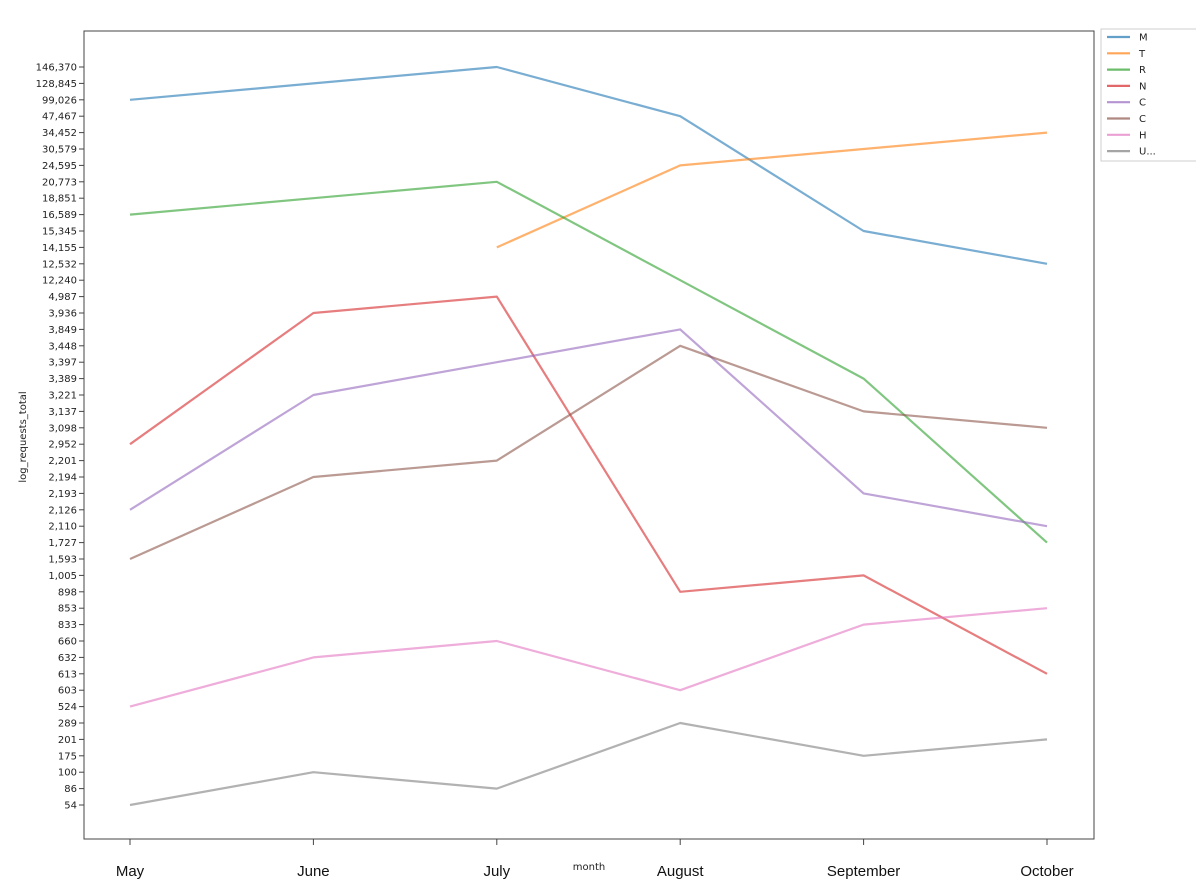 Image resolution: width=1196 pixels, height=886 pixels. I want to click on y-tick-label: 24,595, so click(59, 166).